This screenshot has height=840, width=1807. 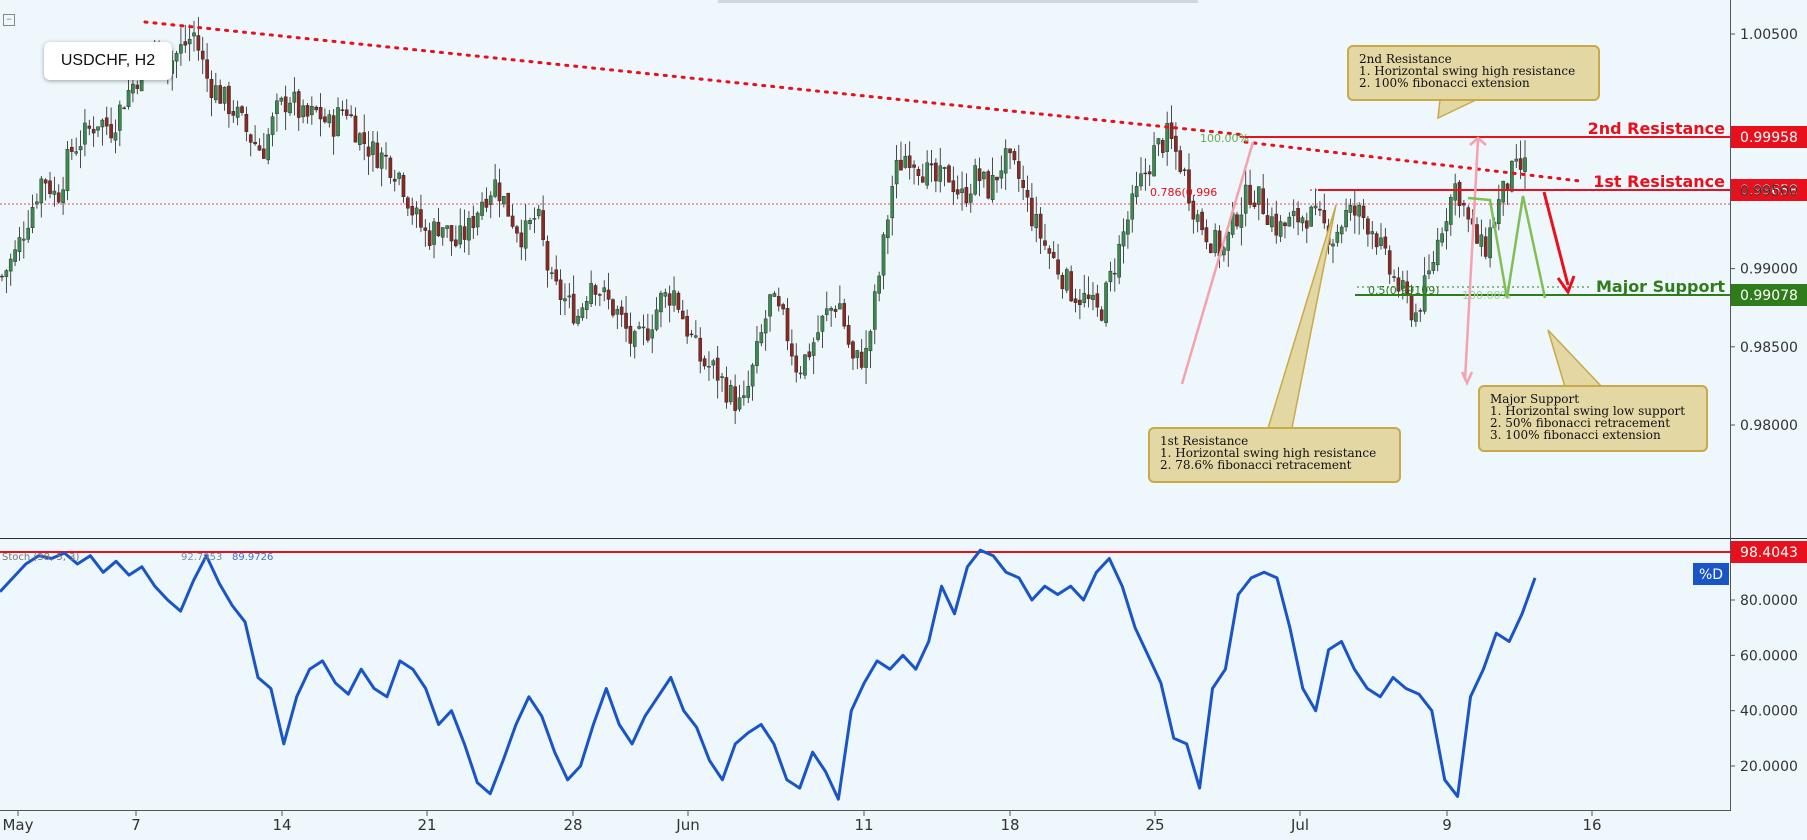 I want to click on fib-leg, so click(x=1471, y=260).